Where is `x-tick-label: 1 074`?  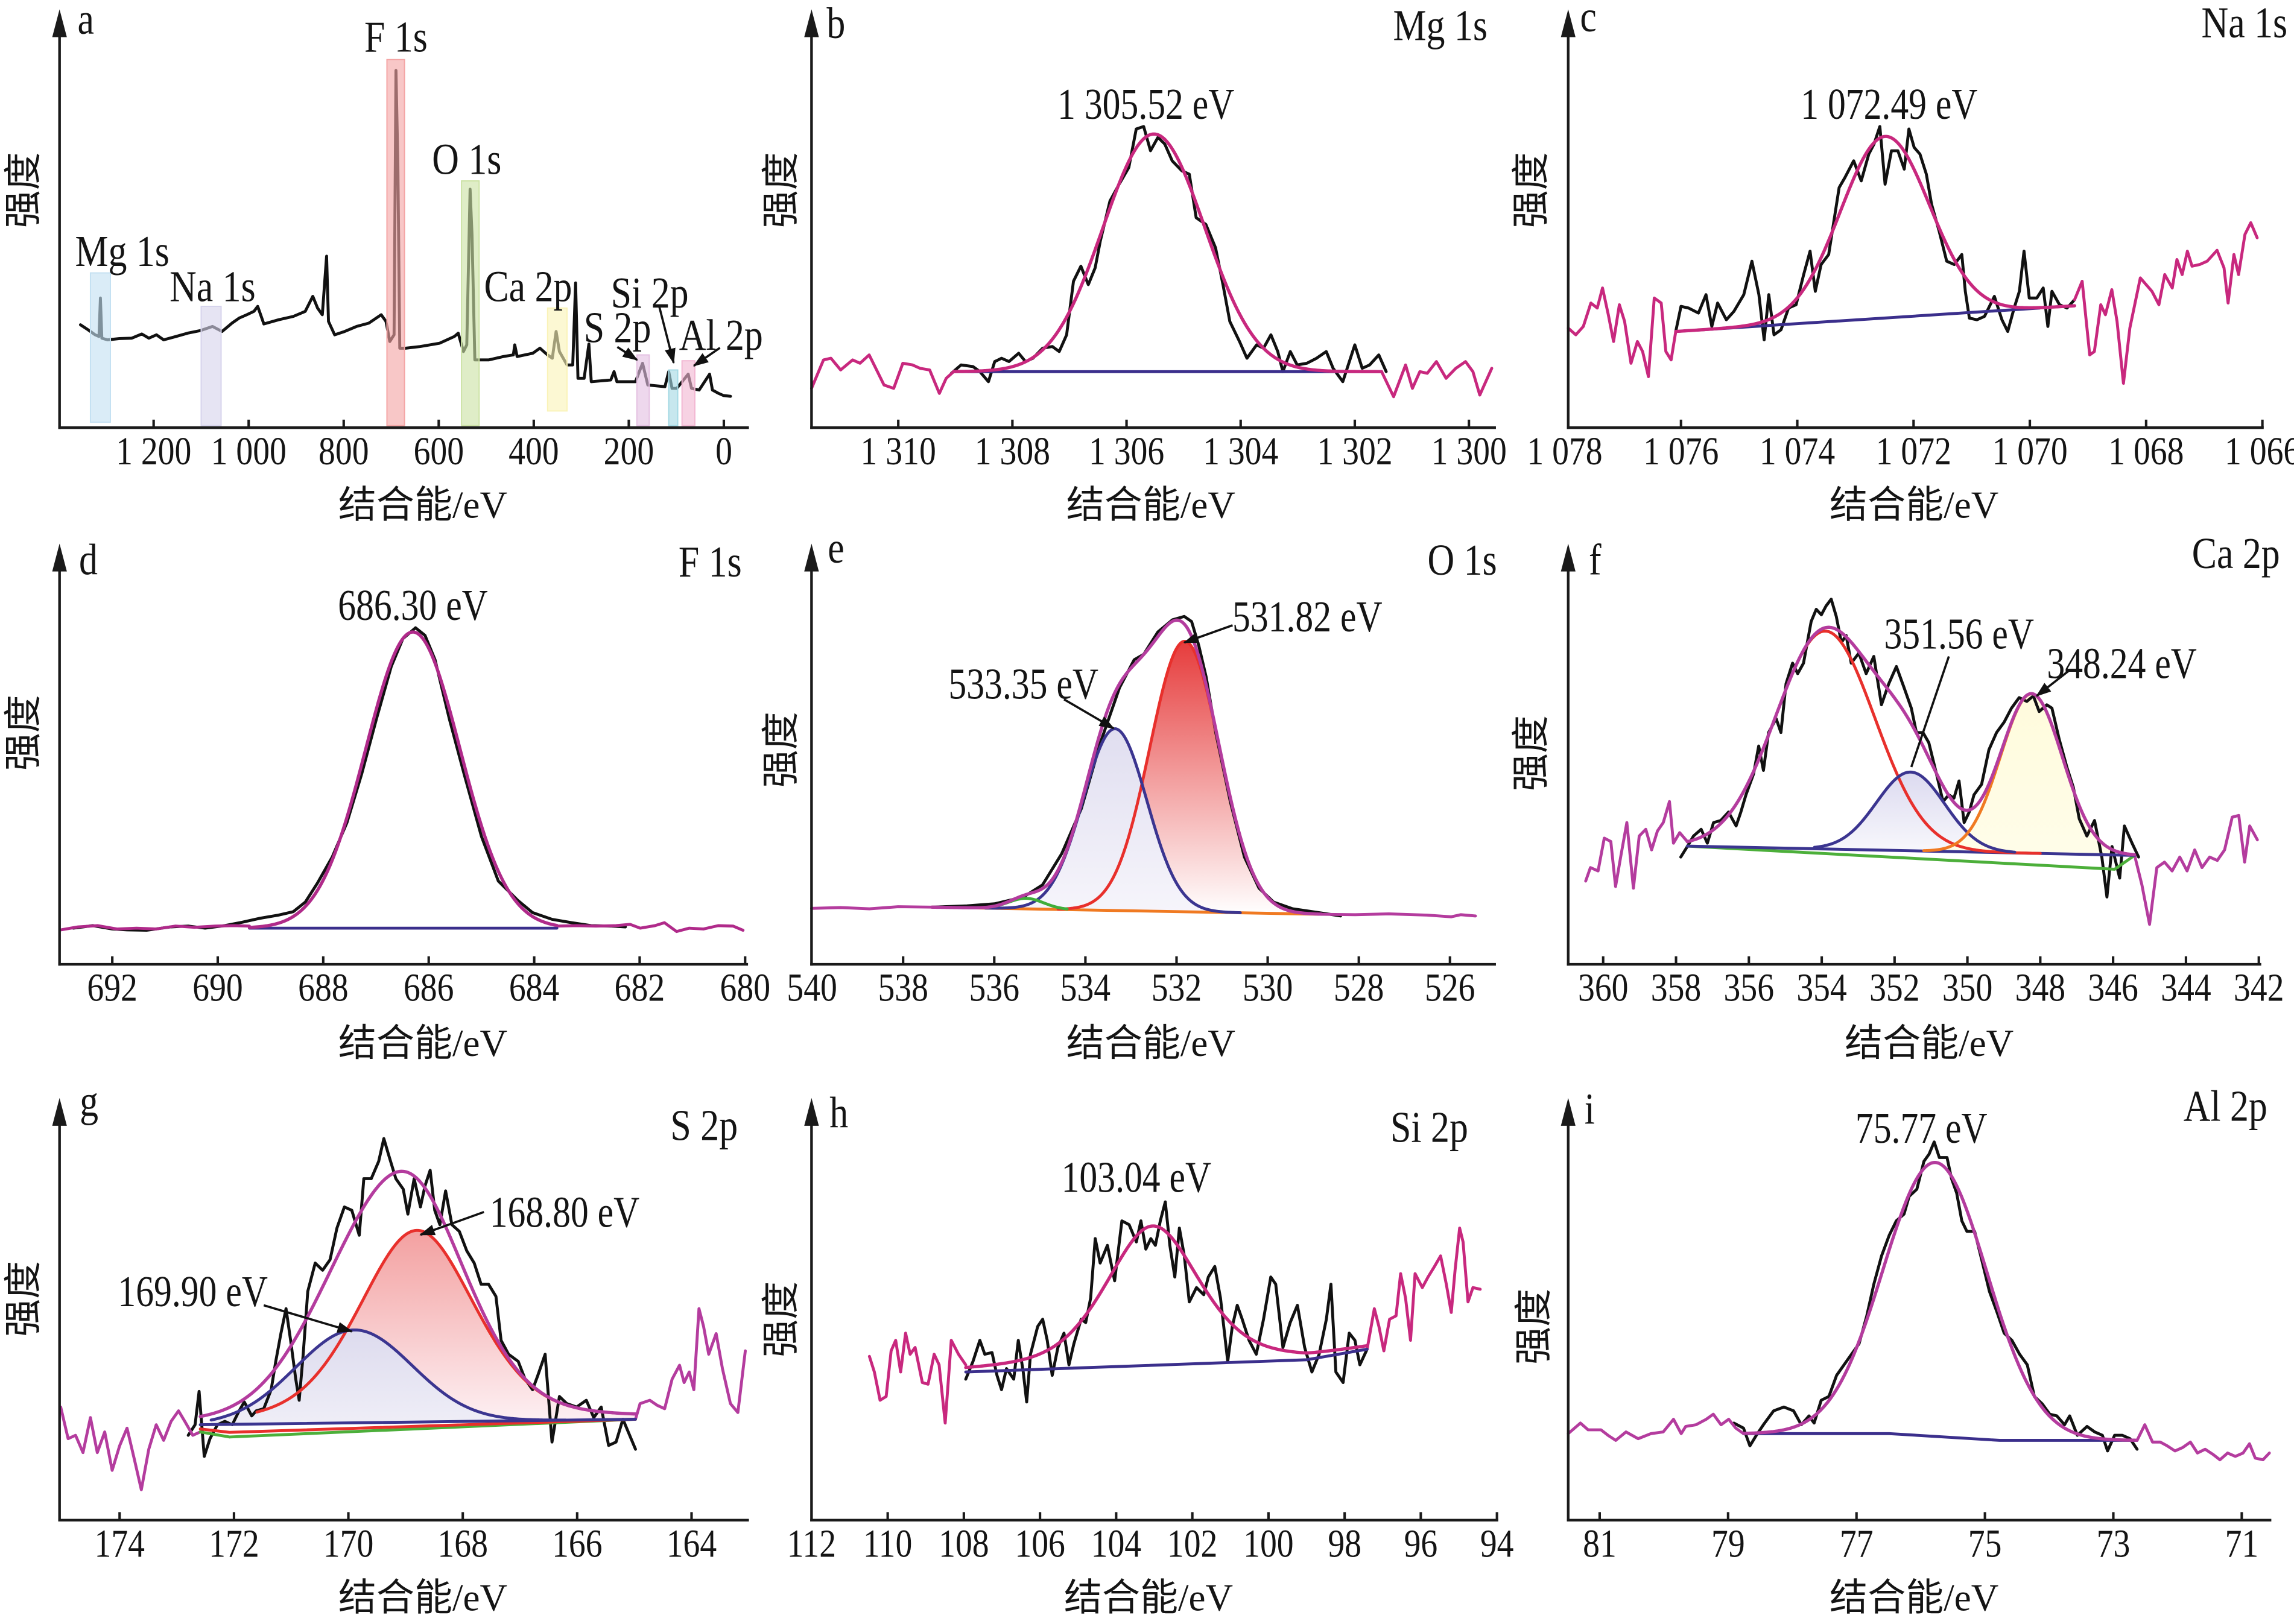
x-tick-label: 1 074 is located at coordinates (1797, 451).